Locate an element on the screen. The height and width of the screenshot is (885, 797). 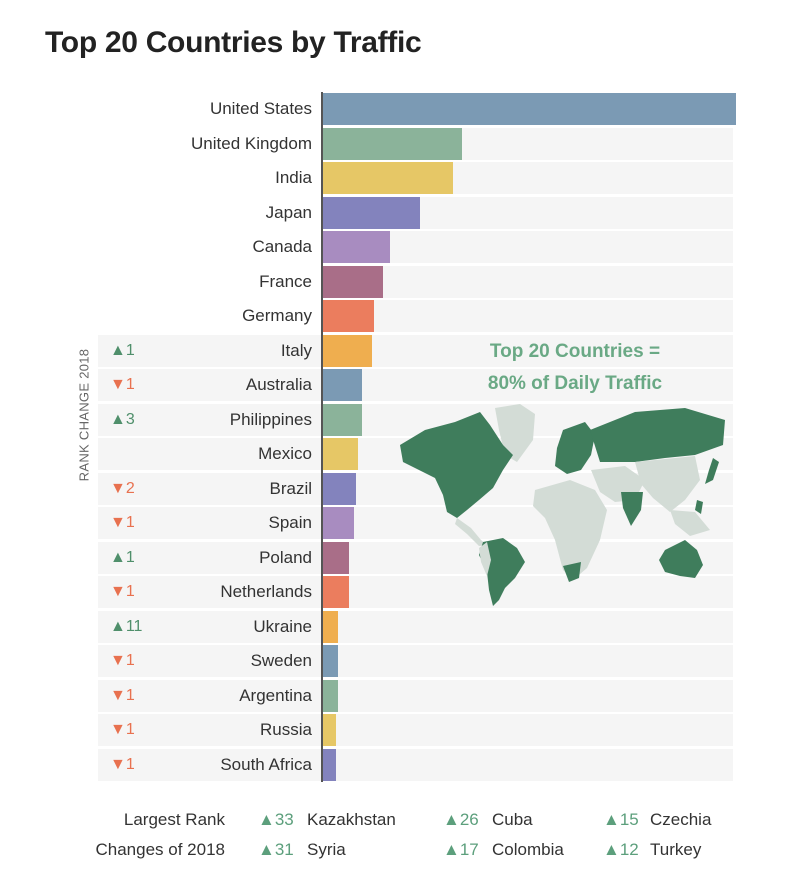
largest-change-value: ▲33 is located at coordinates (276, 819).